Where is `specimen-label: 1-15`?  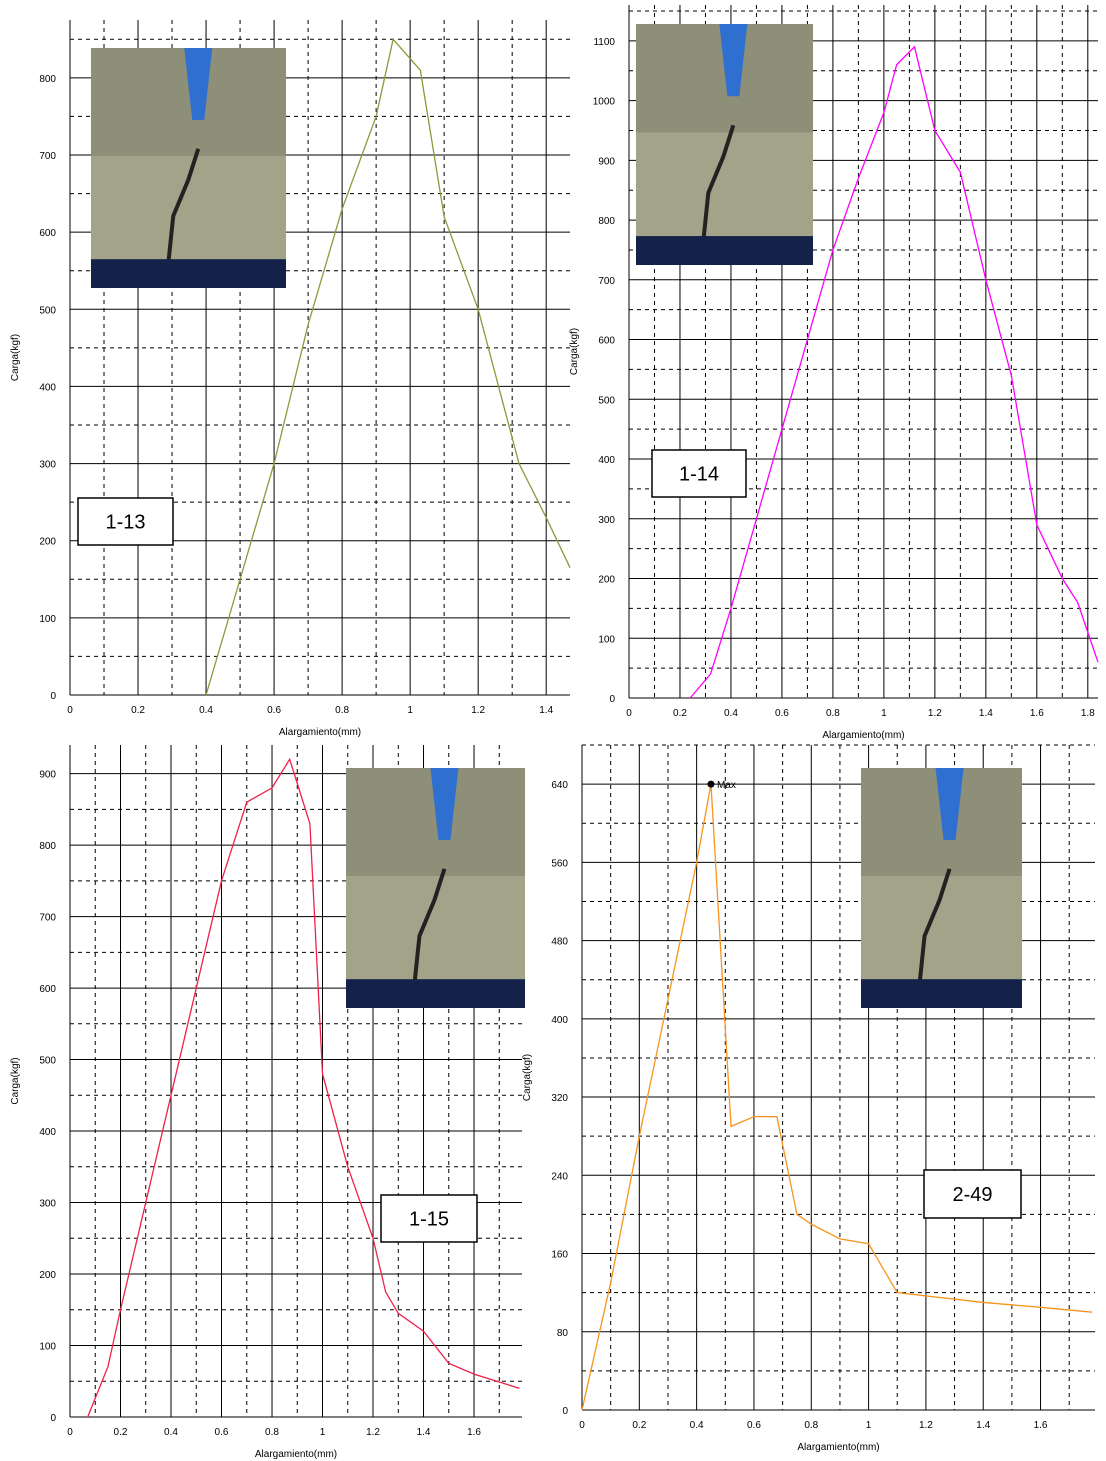
specimen-label: 1-15 is located at coordinates (429, 1220).